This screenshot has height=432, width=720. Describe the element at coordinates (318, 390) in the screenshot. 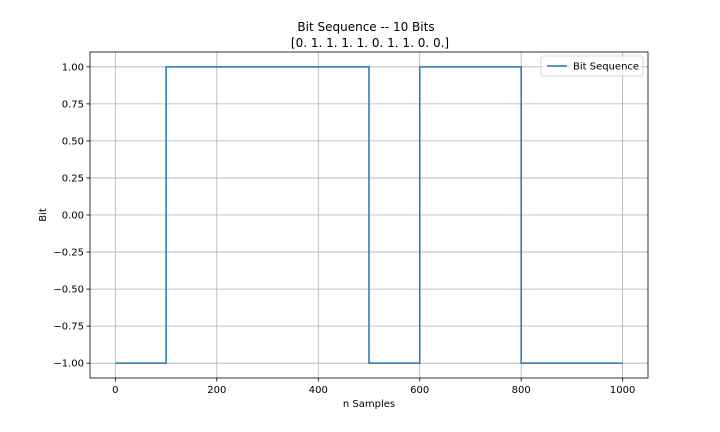

I see `x-tick-label: 400` at that location.